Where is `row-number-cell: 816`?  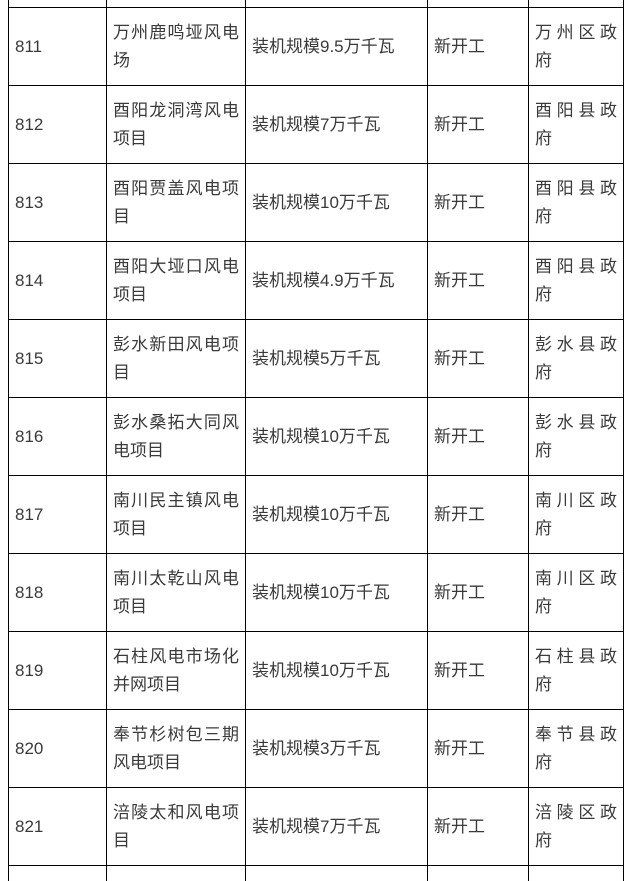 row-number-cell: 816 is located at coordinates (57, 436).